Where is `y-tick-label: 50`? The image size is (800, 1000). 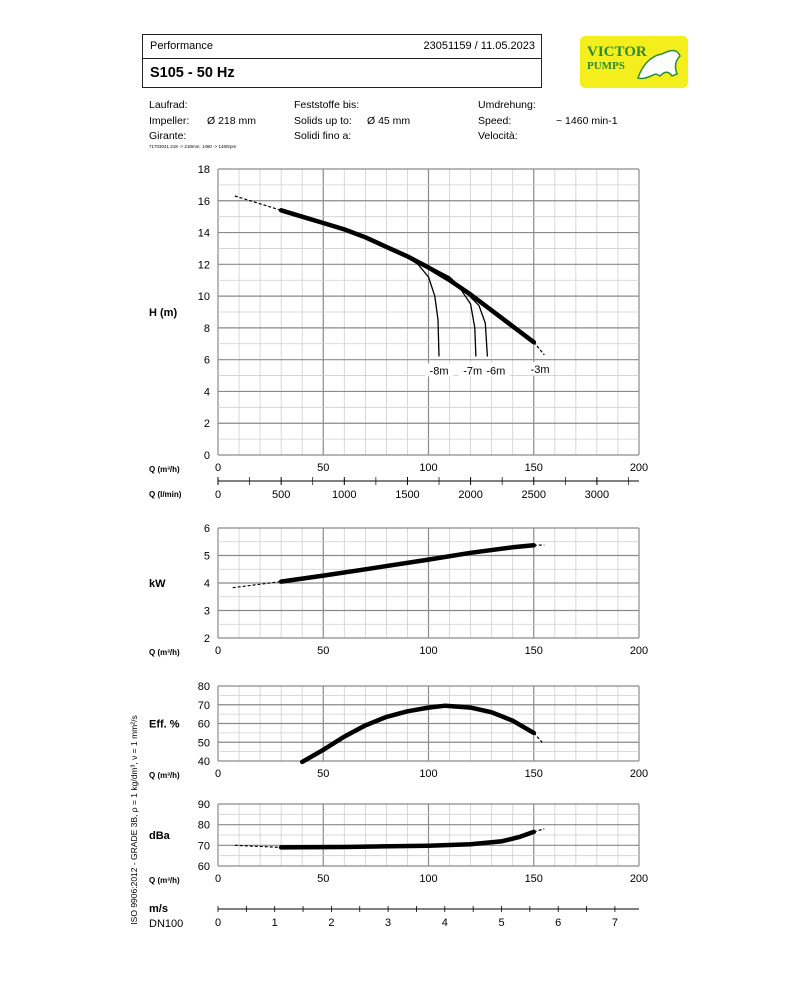 y-tick-label: 50 is located at coordinates (204, 743).